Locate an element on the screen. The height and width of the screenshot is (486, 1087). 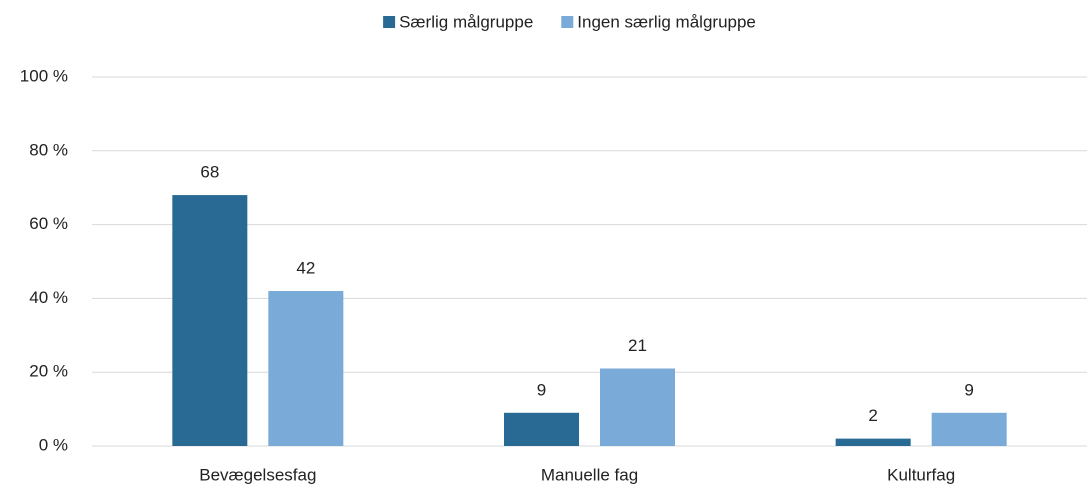
x-tick-label: Bevægelsesfag is located at coordinates (257, 474).